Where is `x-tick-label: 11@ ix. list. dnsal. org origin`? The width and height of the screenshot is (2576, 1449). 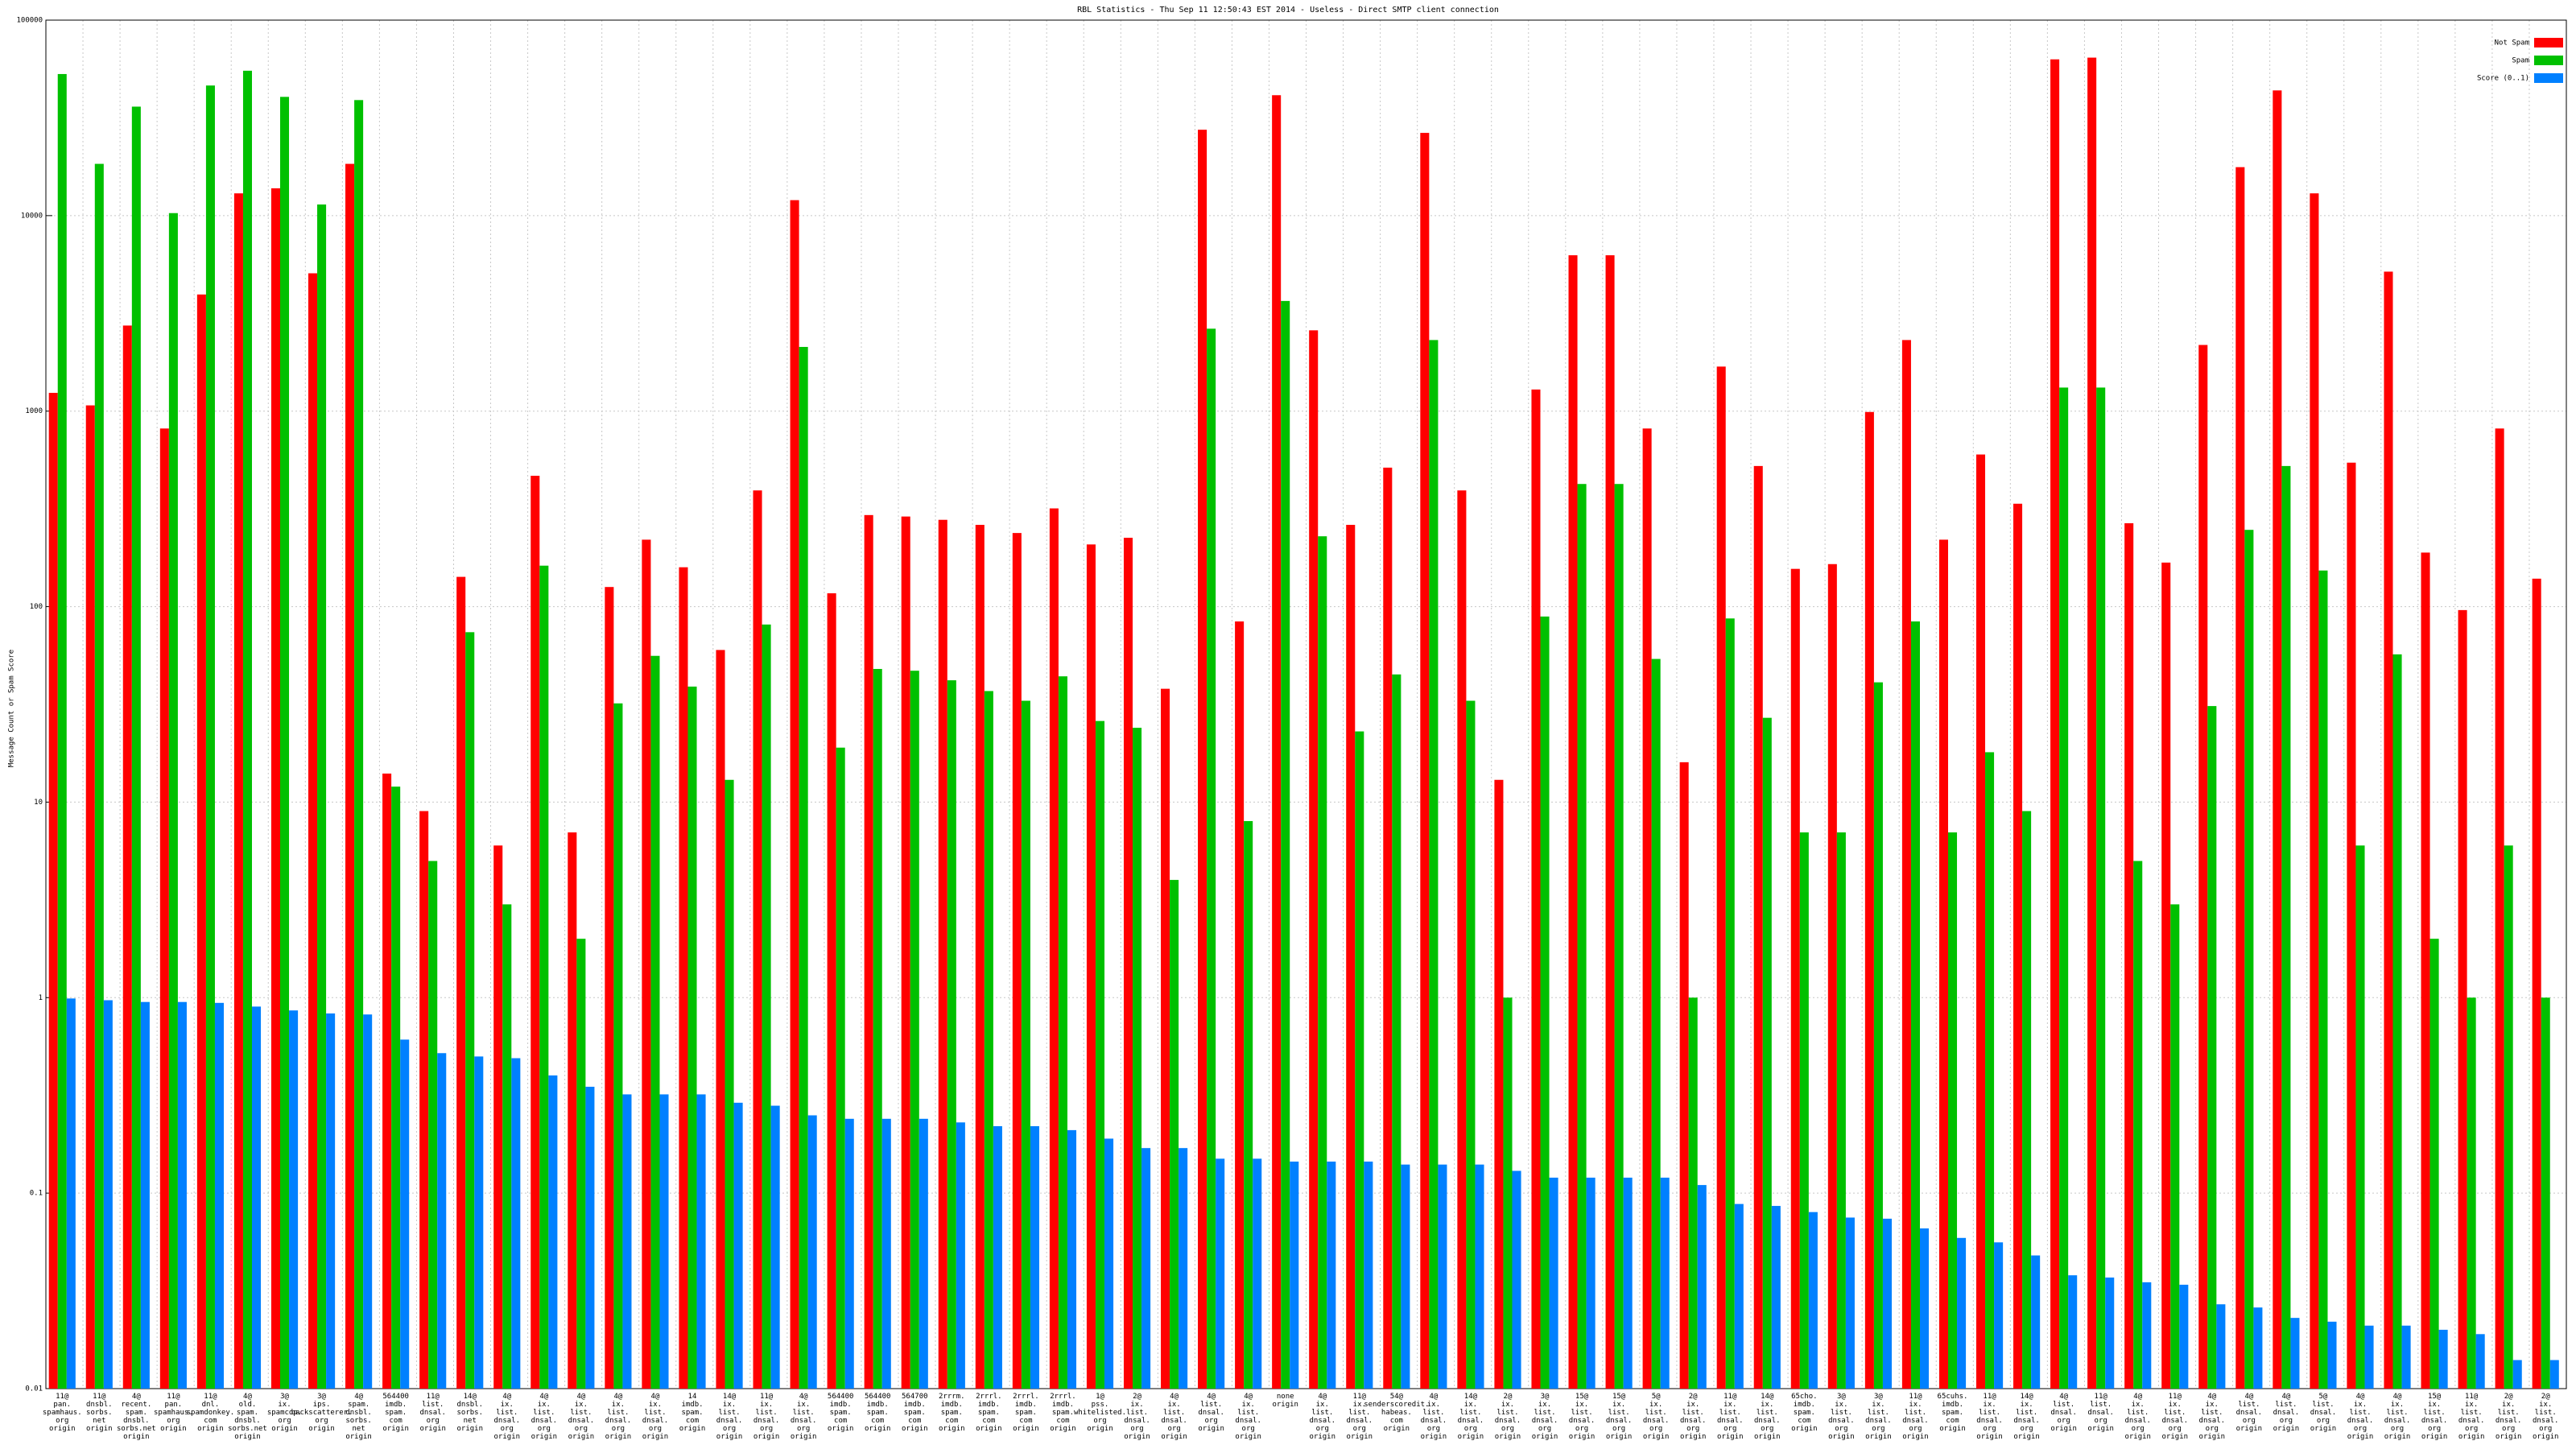 x-tick-label: 11@ ix. list. dnsal. org origin is located at coordinates (1730, 1417).